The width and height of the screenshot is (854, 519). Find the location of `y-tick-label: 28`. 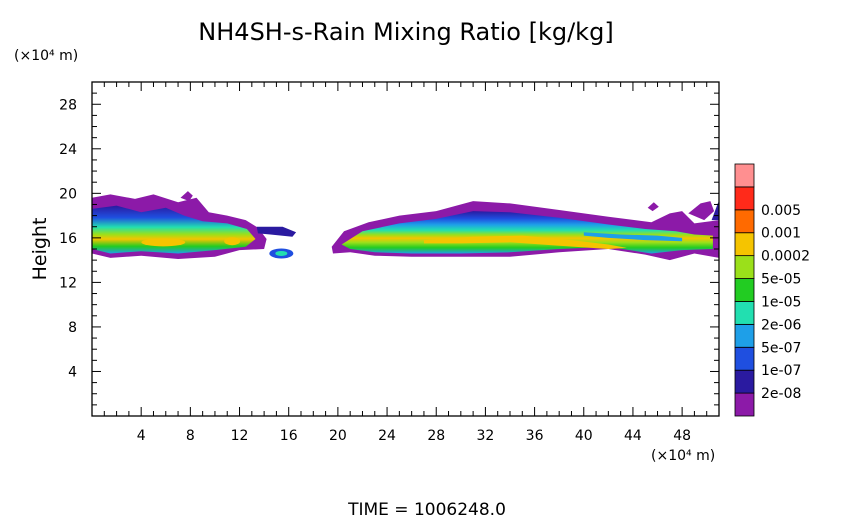

y-tick-label: 28 is located at coordinates (68, 105).